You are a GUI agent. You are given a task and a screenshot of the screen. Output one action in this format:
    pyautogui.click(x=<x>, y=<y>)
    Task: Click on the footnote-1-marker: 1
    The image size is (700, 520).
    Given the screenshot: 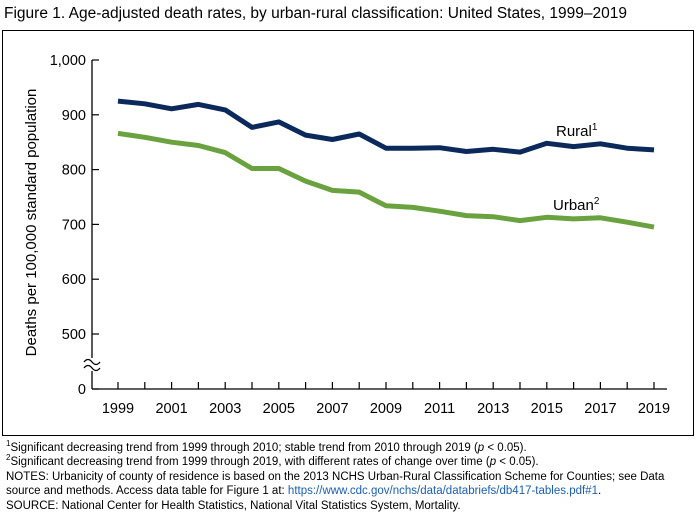 What is the action you would take?
    pyautogui.click(x=8, y=444)
    